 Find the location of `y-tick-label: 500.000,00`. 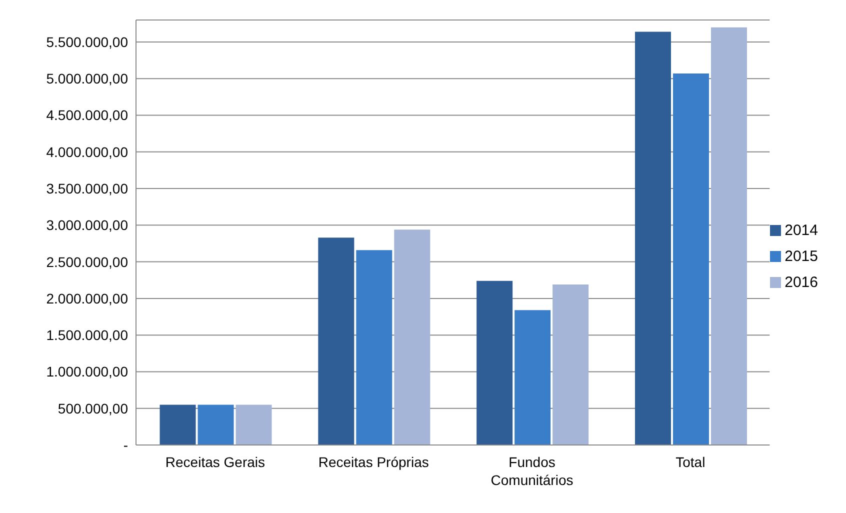

y-tick-label: 500.000,00 is located at coordinates (93, 408).